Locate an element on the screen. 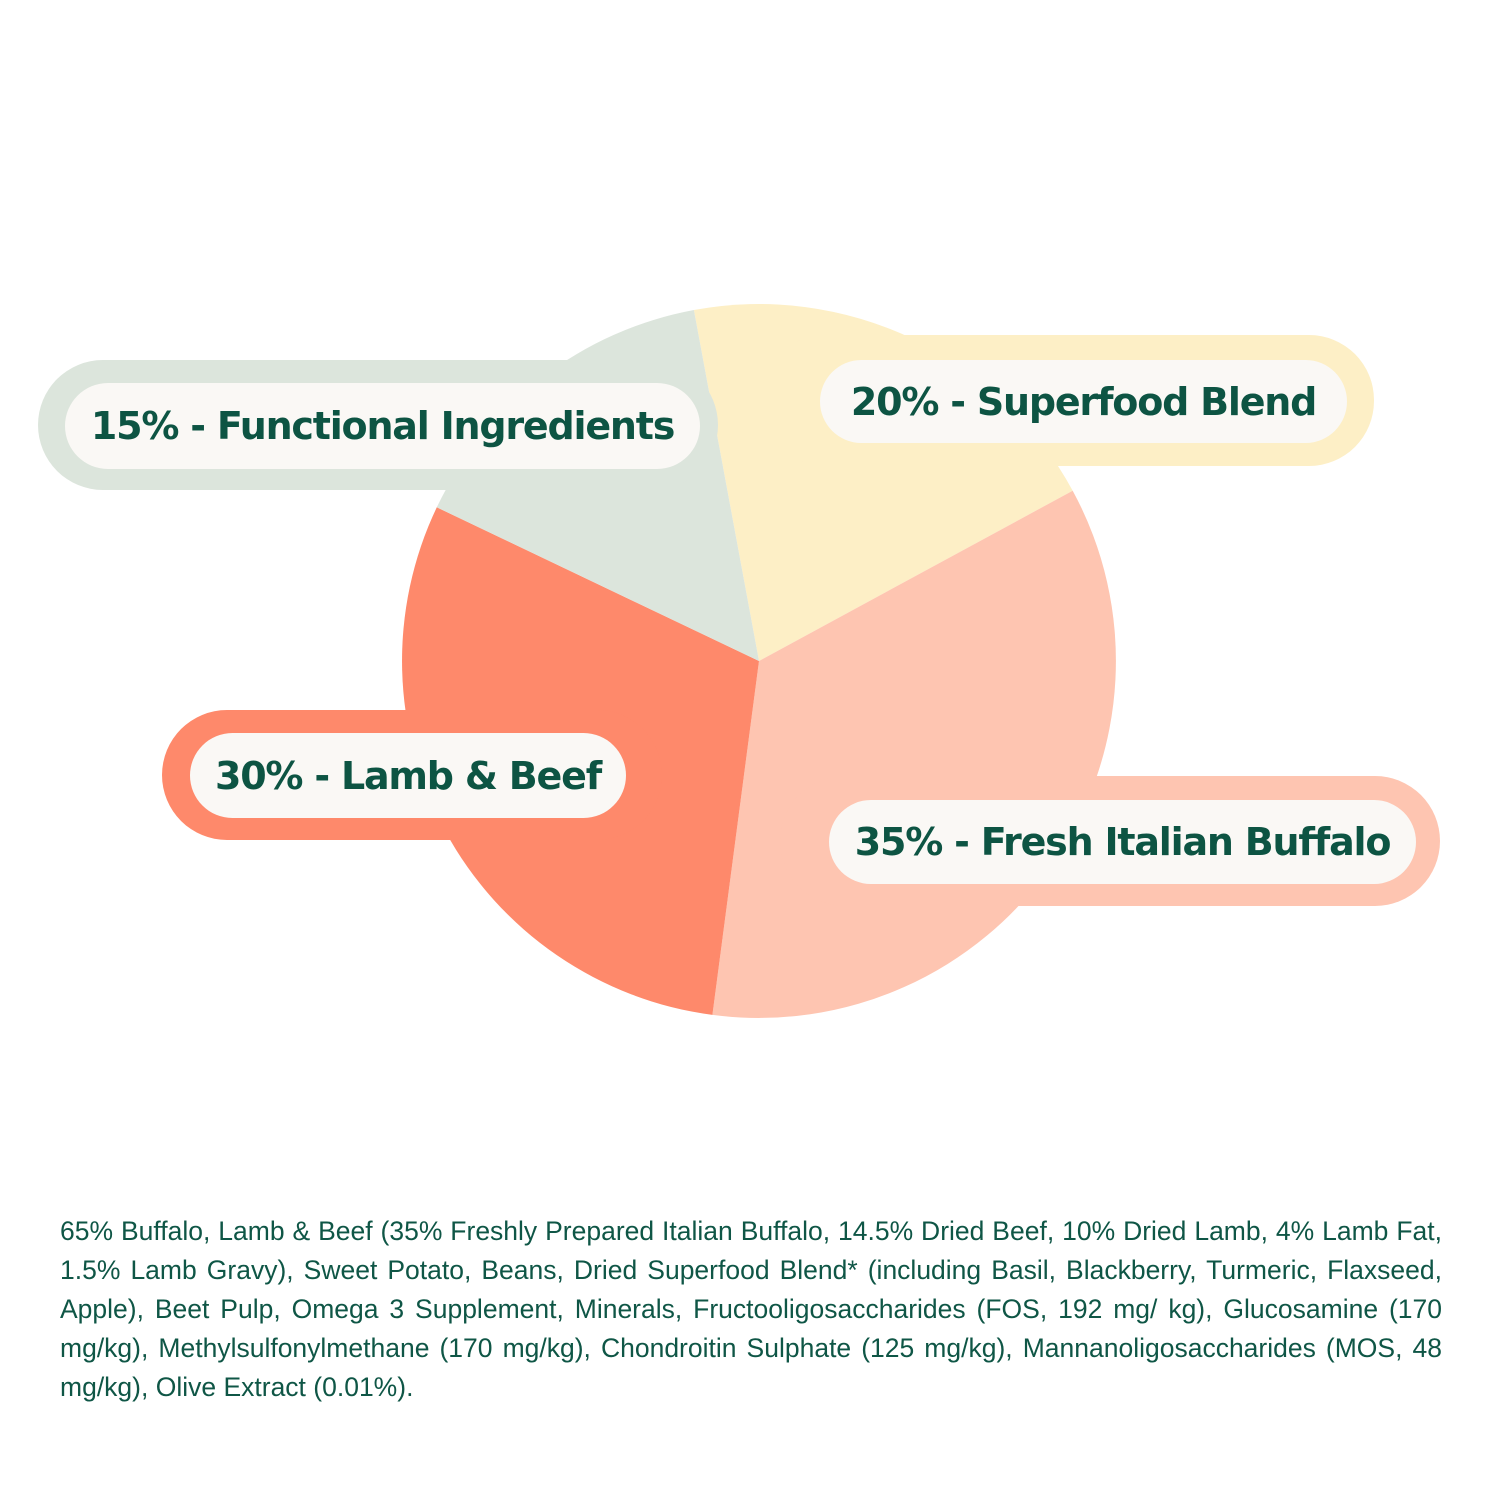  label-fresh-italian-buffalo: 35% - Fresh Italian Buffalo is located at coordinates (1123, 842).